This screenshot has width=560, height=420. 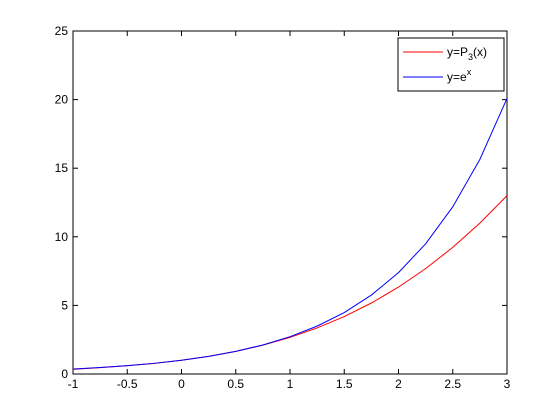 I want to click on x-tick-label: 3, so click(x=507, y=384).